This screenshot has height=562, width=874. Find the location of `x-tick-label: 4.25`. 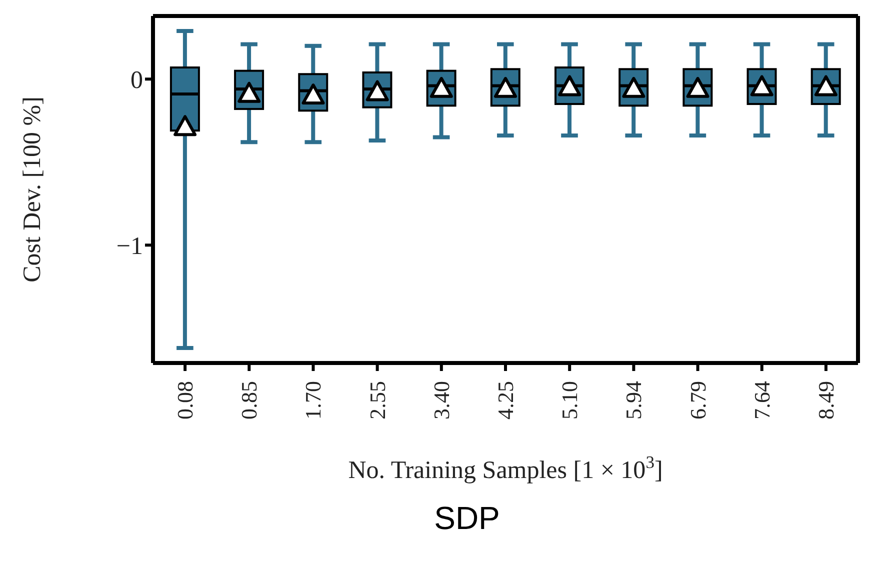

x-tick-label: 4.25 is located at coordinates (505, 400).